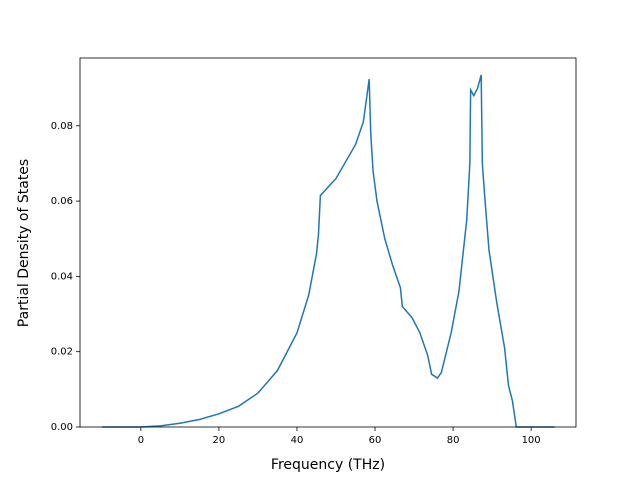 Image resolution: width=640 pixels, height=480 pixels. Describe the element at coordinates (375, 440) in the screenshot. I see `x-tick-label: 60` at that location.